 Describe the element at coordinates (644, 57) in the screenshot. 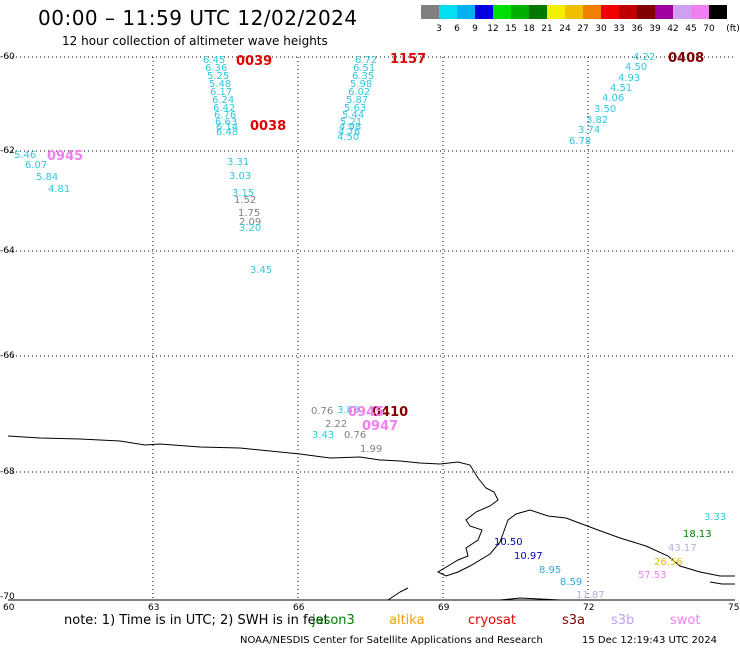

I see `wave-reading: 4.22` at that location.